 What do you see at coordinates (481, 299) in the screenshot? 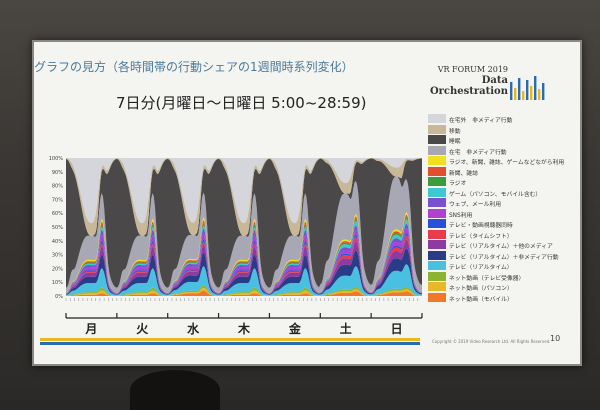
I see `legend-label: ネット動画（モバイル）` at bounding box center [481, 299].